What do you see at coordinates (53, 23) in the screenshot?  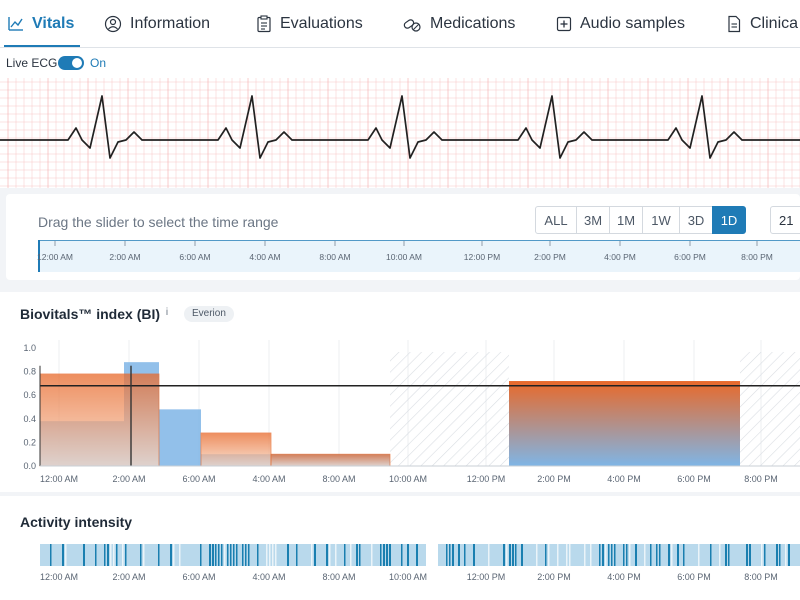 I see `tab-label: Vitals` at bounding box center [53, 23].